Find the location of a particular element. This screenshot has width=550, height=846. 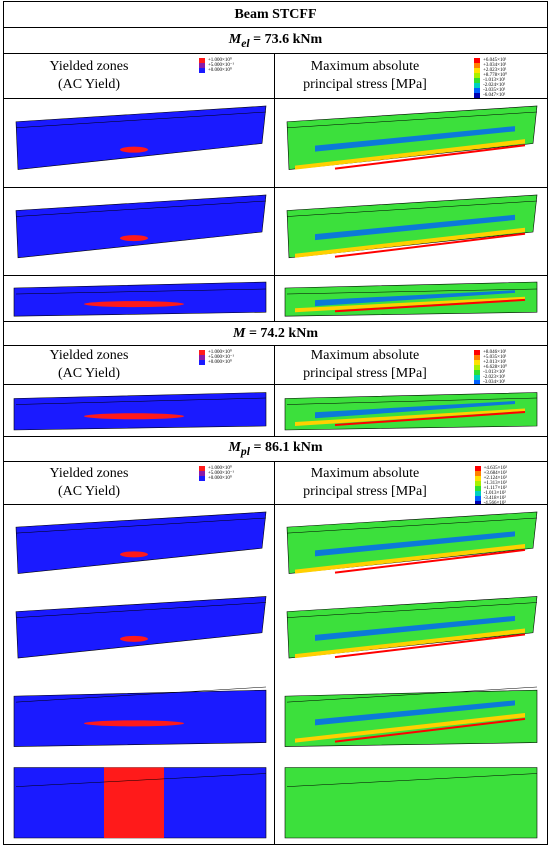

header-text: Maximum absolute principal stress [MPa] is located at coordinates (366, 76).